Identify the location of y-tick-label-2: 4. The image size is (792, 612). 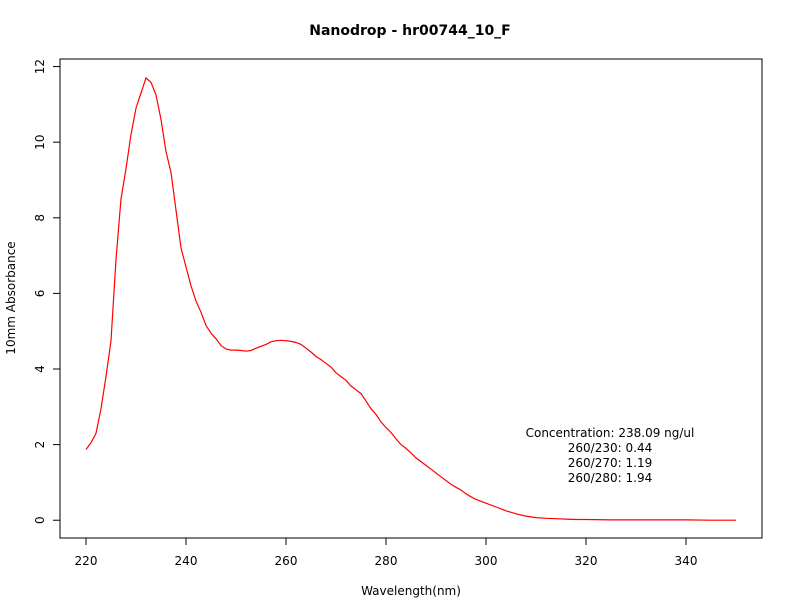
(40, 369).